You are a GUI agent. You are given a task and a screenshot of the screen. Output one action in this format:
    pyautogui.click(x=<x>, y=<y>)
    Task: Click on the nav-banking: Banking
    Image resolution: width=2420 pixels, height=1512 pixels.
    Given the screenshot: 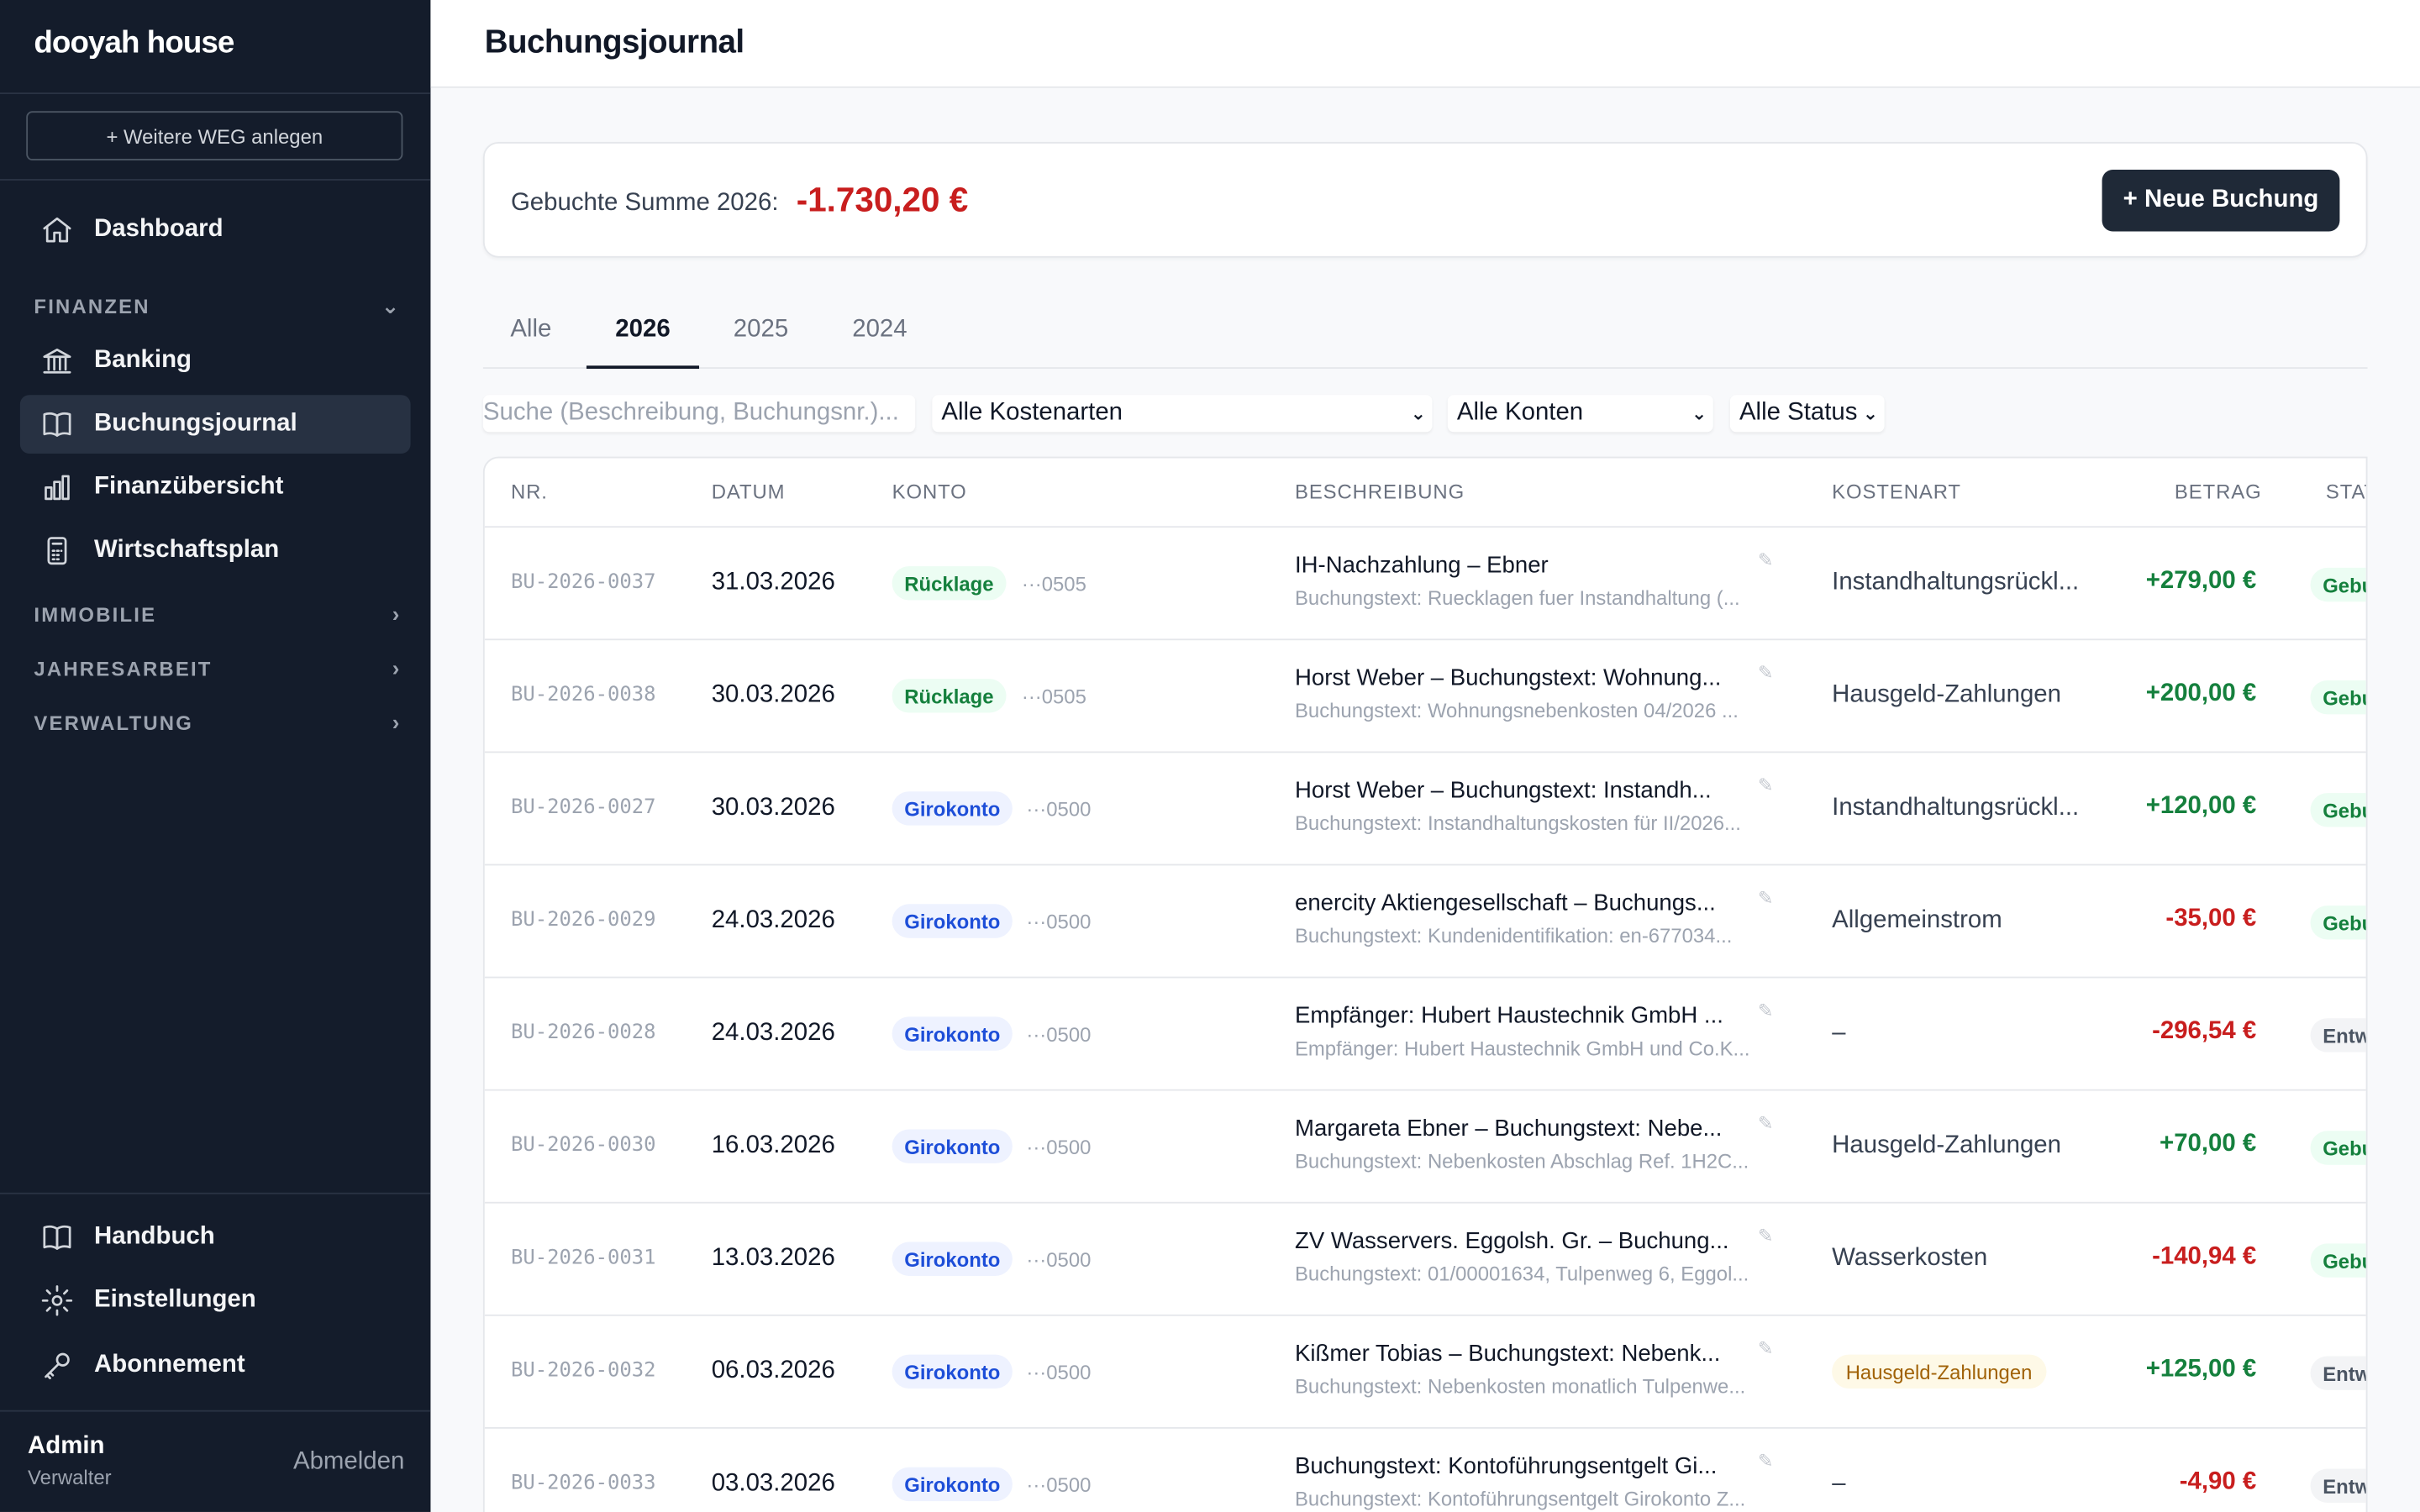 What is the action you would take?
    pyautogui.click(x=216, y=361)
    